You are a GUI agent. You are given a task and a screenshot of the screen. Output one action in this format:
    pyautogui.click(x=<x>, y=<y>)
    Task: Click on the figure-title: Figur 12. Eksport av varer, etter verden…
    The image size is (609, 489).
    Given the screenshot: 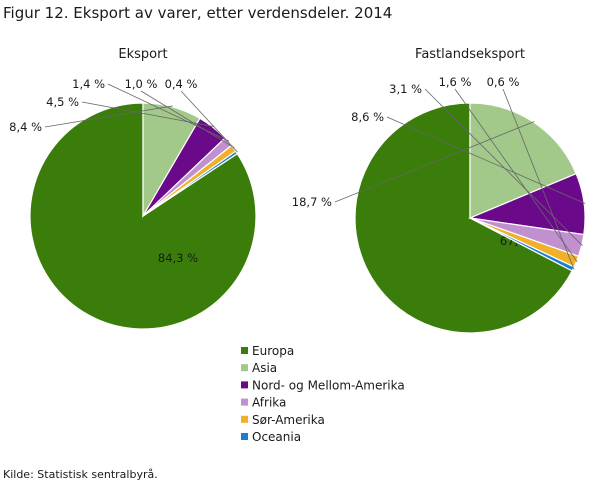 What is the action you would take?
    pyautogui.click(x=198, y=13)
    